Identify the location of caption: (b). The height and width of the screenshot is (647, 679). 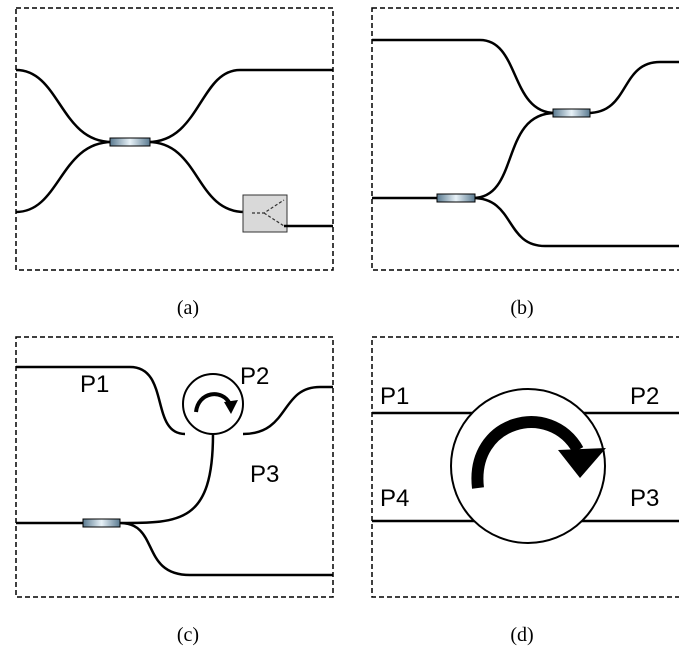
(521, 308).